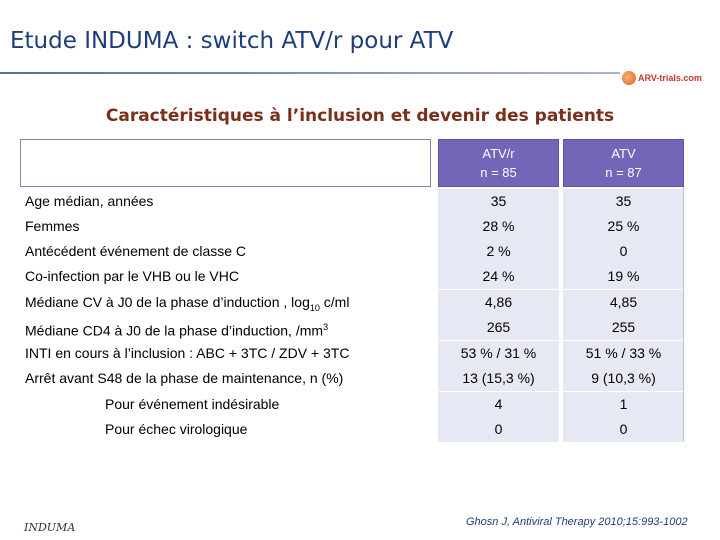 The width and height of the screenshot is (720, 540). Describe the element at coordinates (498, 327) in the screenshot. I see `cell-atv-r: 265` at that location.